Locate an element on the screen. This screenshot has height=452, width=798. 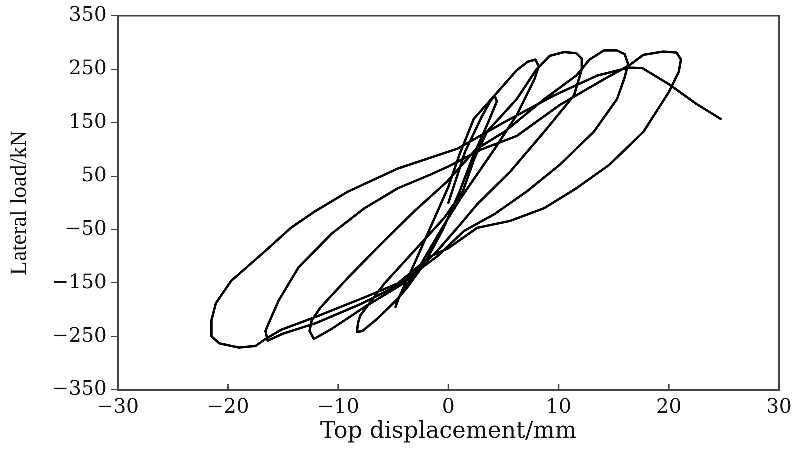
y-axis-title: Lateral load/kN is located at coordinates (18, 203).